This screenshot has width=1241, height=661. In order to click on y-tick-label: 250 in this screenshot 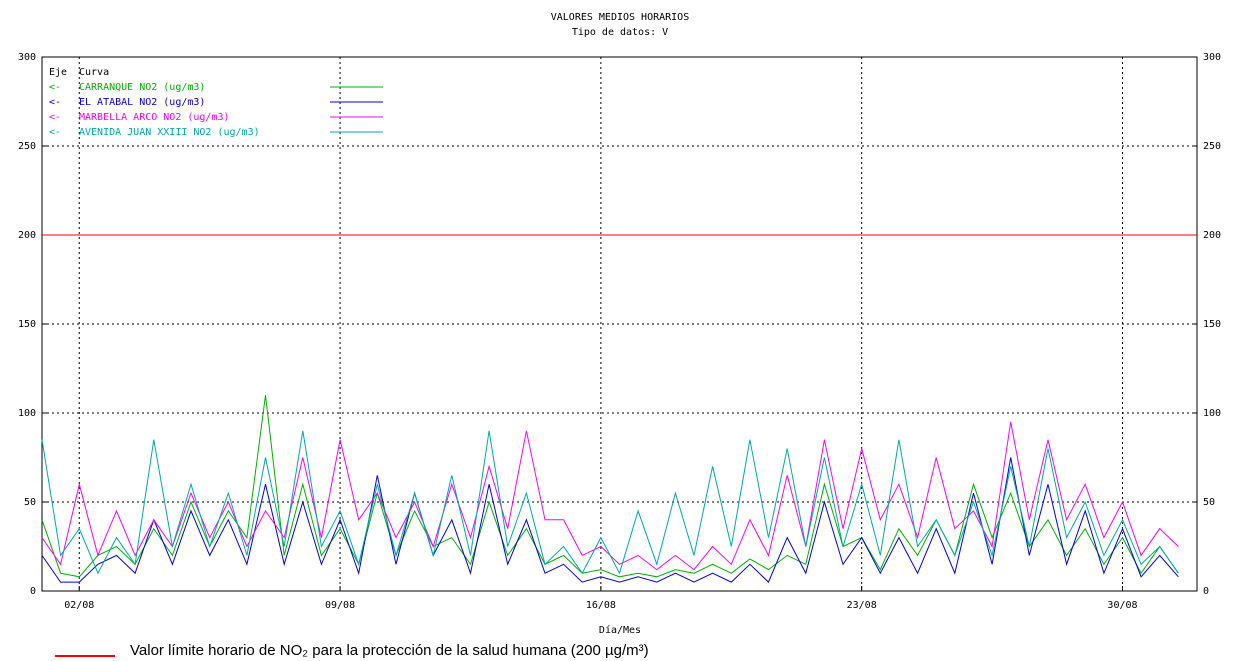, I will do `click(27, 146)`.